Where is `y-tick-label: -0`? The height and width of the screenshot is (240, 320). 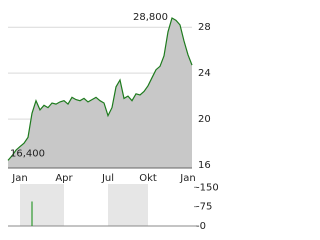
y-tick-label: -0 is located at coordinates (201, 226).